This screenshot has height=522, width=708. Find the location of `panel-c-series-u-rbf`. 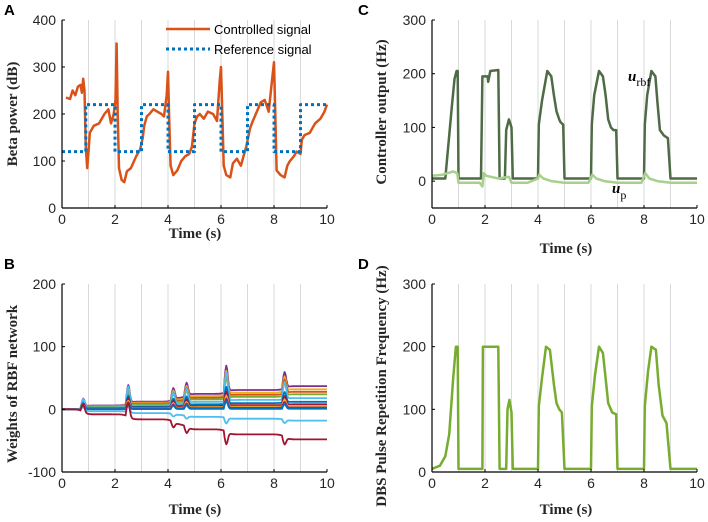

panel-c-series-u-rbf is located at coordinates (564, 124).